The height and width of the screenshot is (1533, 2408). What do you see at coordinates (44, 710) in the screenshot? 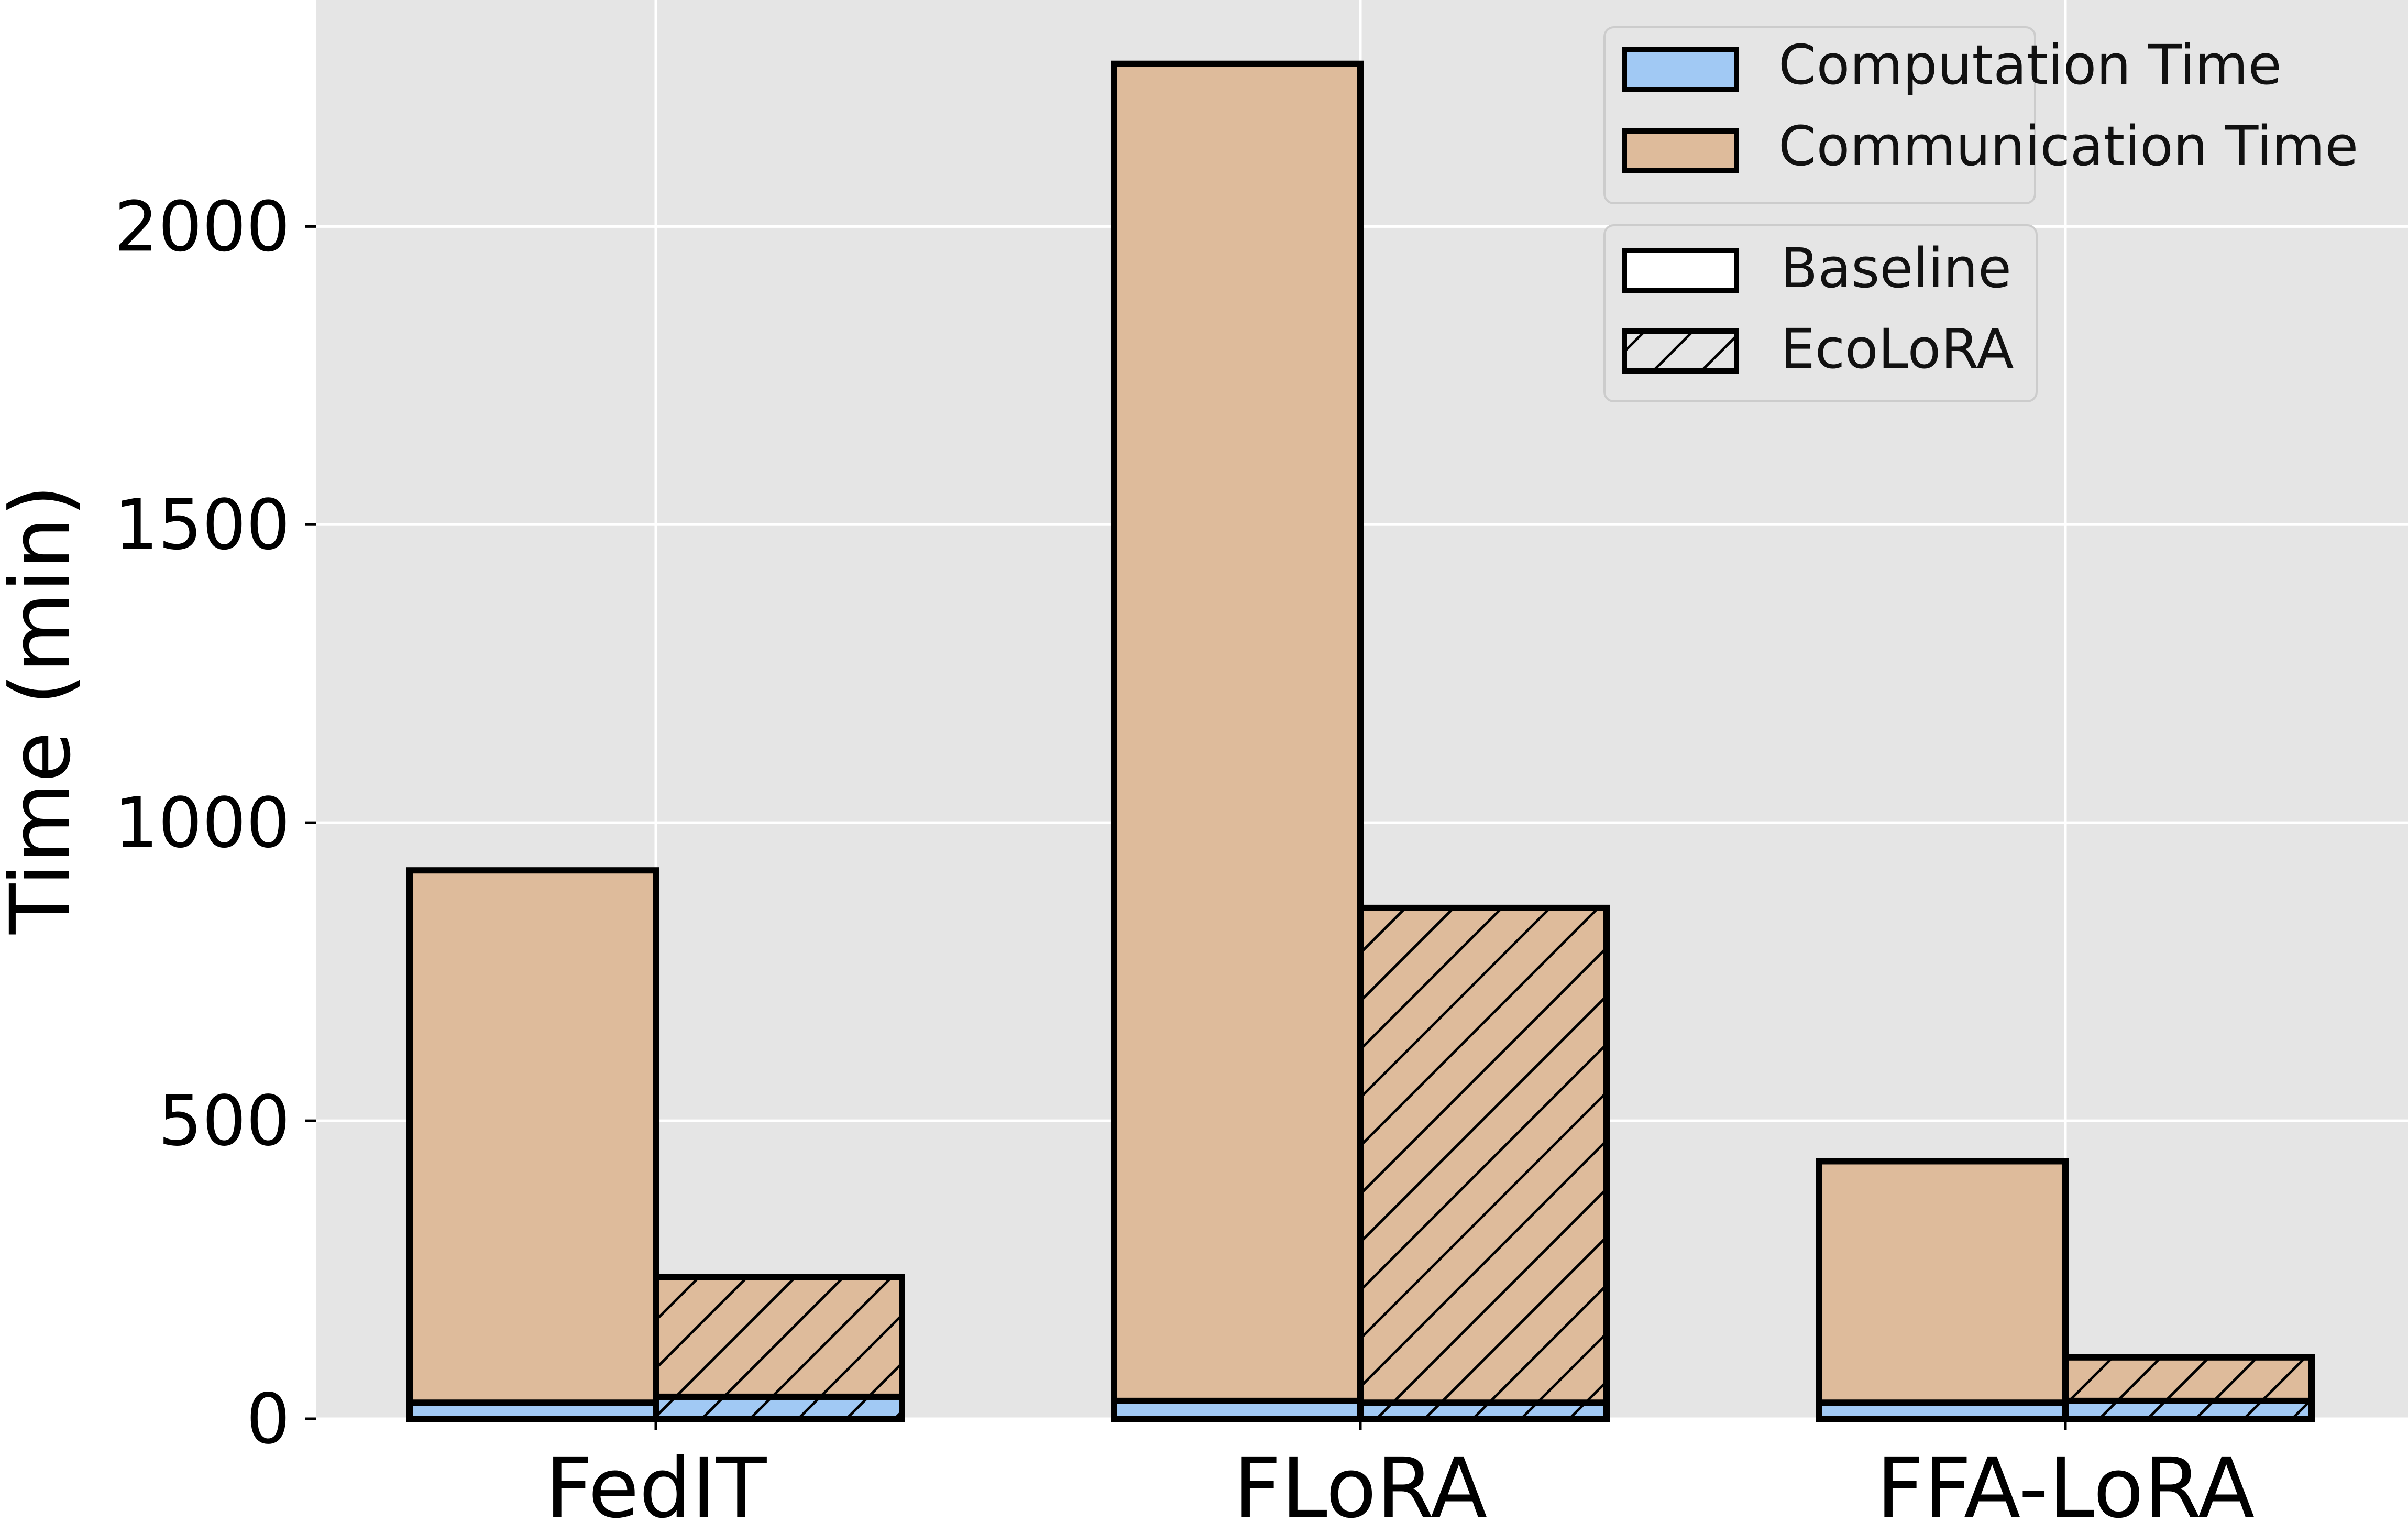
I see `y-axis-label: Time (min)` at bounding box center [44, 710].